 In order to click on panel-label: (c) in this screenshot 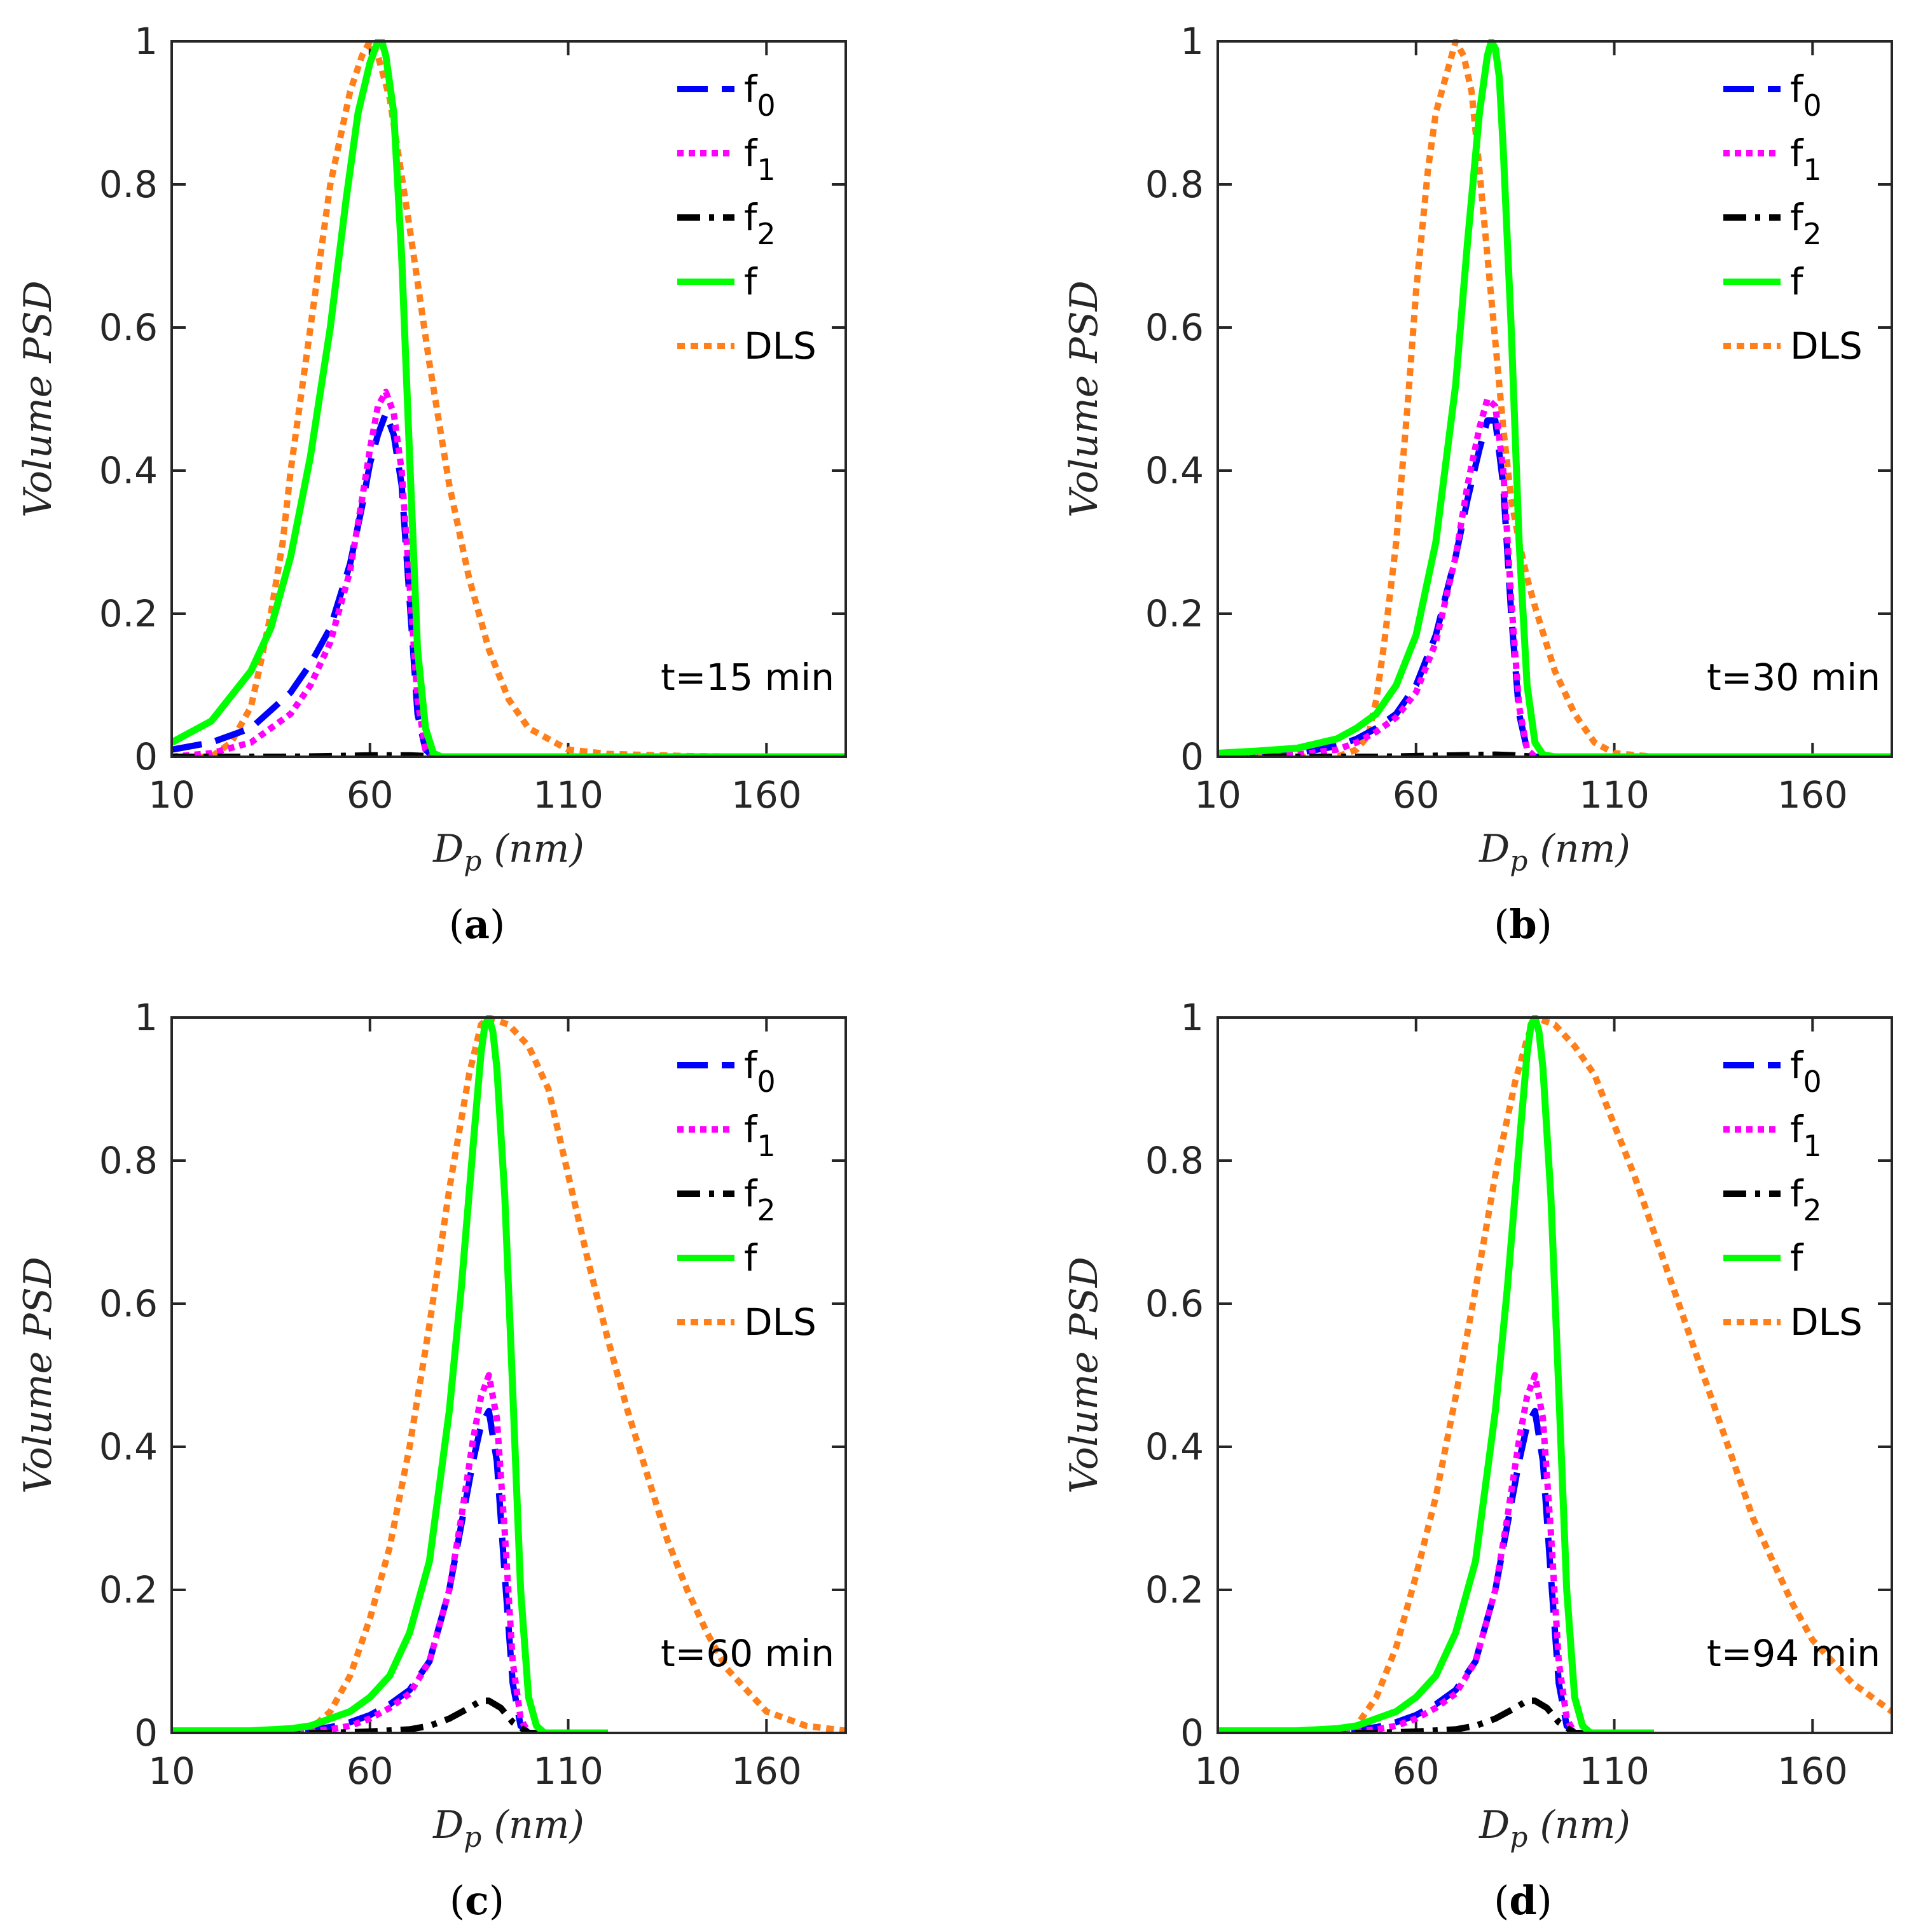, I will do `click(477, 1901)`.